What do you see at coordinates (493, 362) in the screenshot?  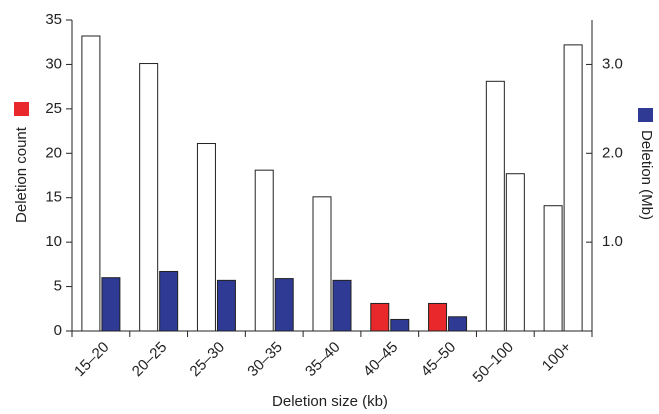 I see `x-tick-label: 50–100` at bounding box center [493, 362].